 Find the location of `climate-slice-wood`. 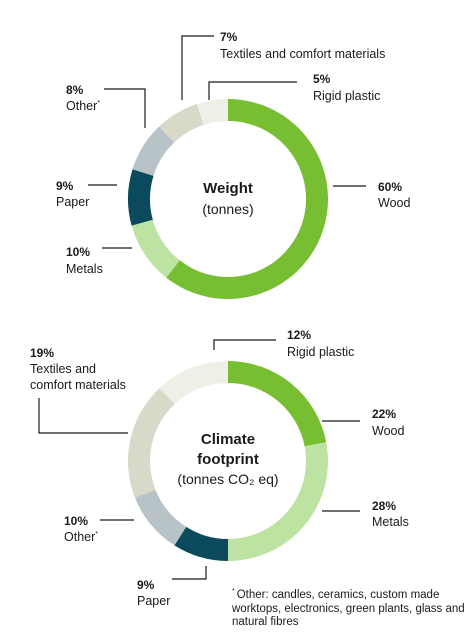

climate-slice-wood is located at coordinates (277, 404).